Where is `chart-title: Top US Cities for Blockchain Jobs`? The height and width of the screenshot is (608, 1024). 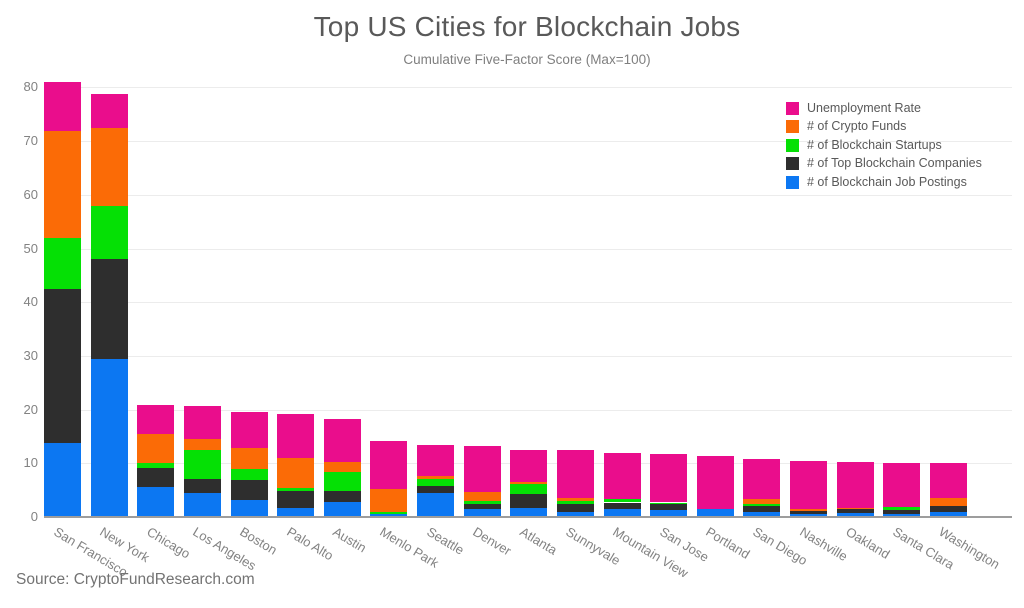
chart-title: Top US Cities for Blockchain Jobs is located at coordinates (527, 26).